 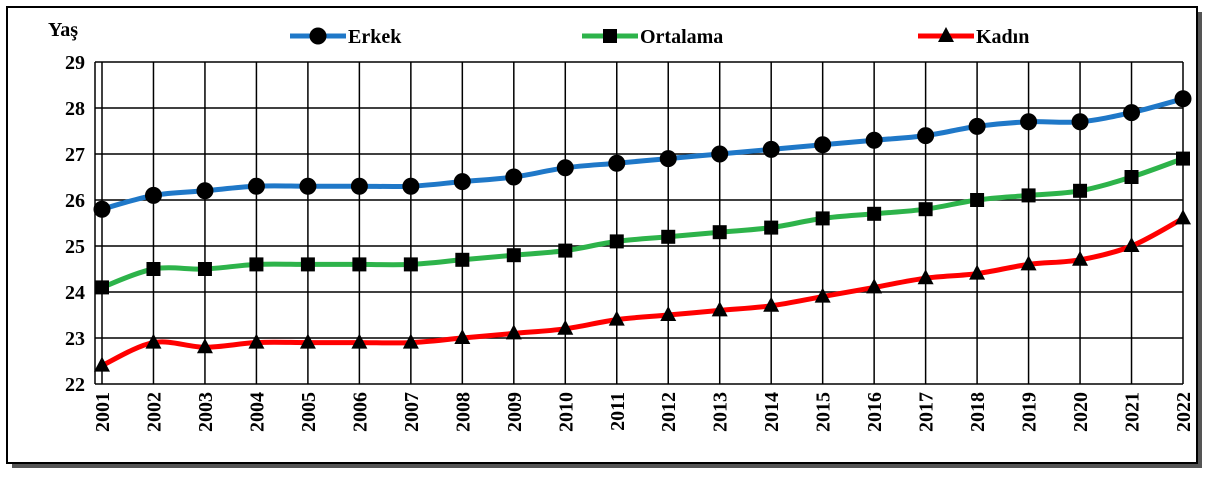 I want to click on x-tick-label: 2003, so click(x=206, y=412).